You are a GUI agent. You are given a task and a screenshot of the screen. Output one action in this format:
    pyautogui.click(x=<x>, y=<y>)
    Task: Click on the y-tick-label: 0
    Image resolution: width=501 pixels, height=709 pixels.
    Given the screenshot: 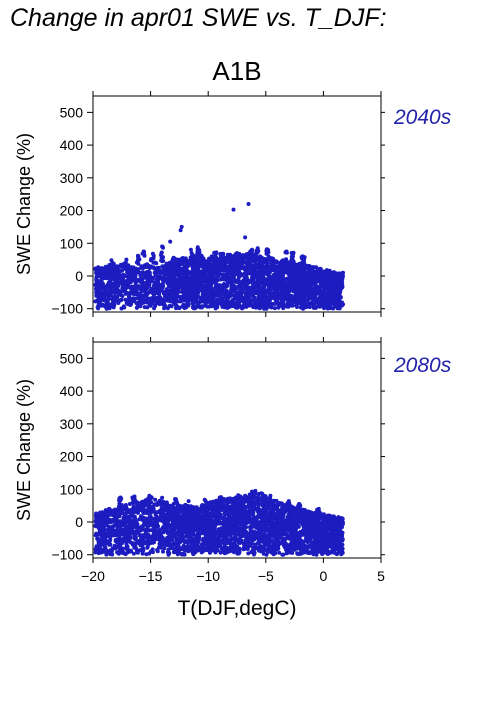 What is the action you would take?
    pyautogui.click(x=79, y=522)
    